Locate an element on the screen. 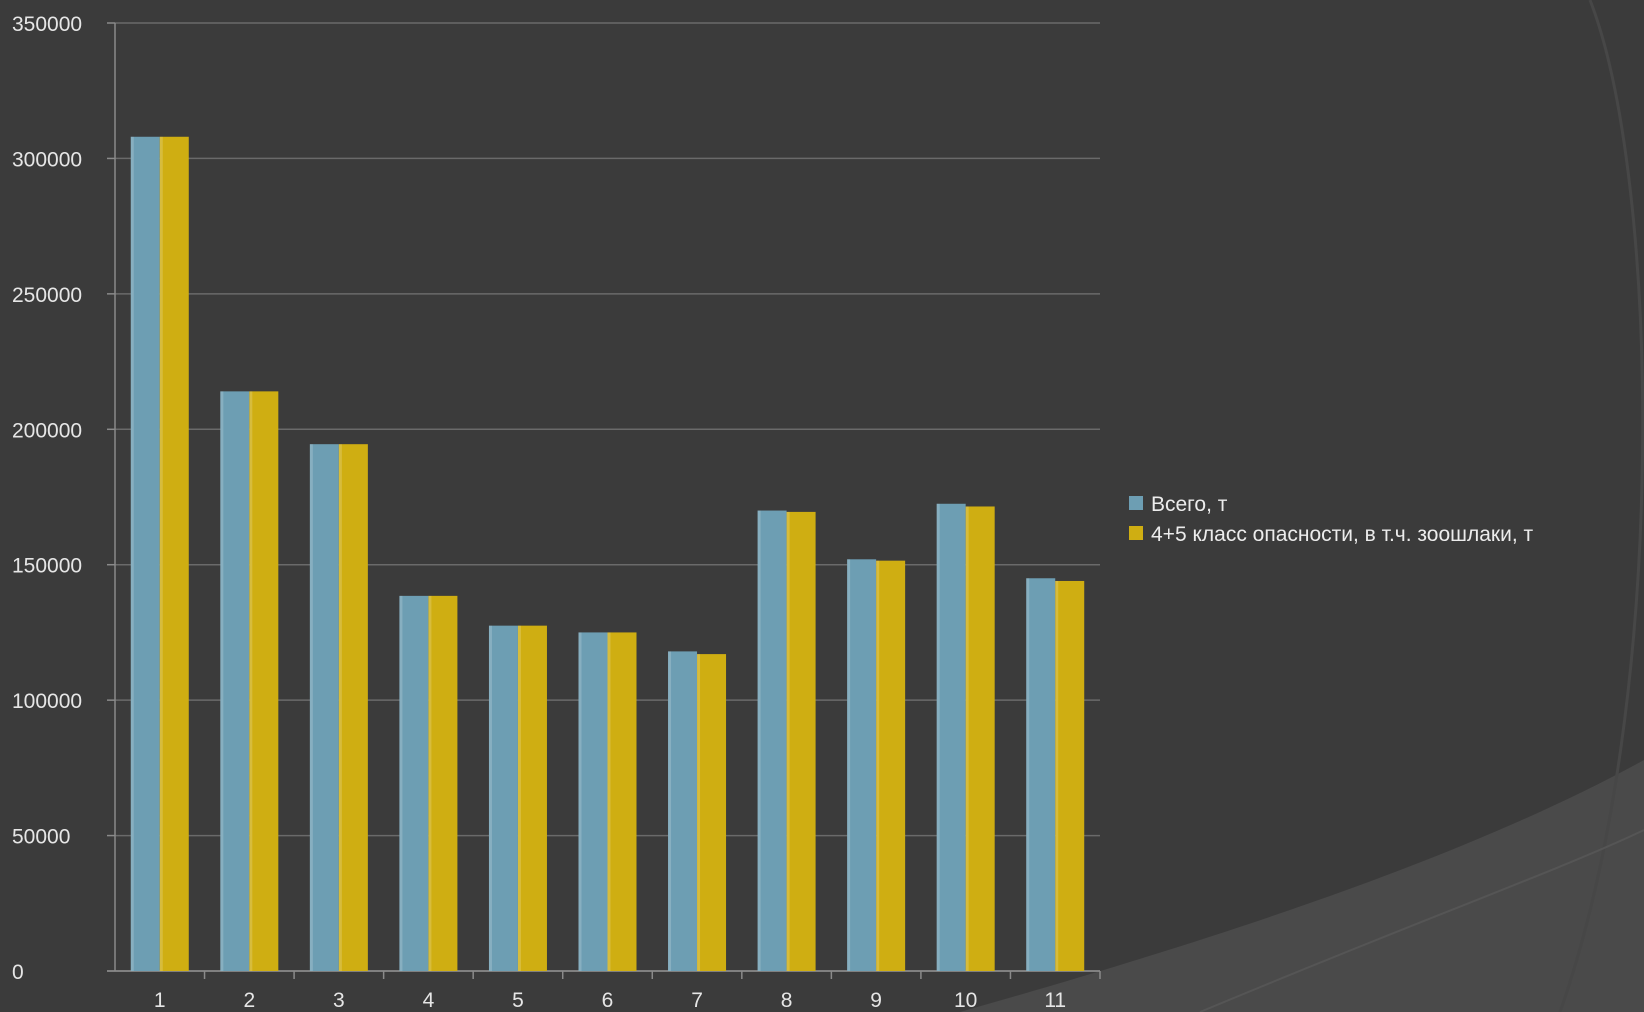 This screenshot has height=1012, width=1644. legend-entry: Всего, т is located at coordinates (1189, 504).